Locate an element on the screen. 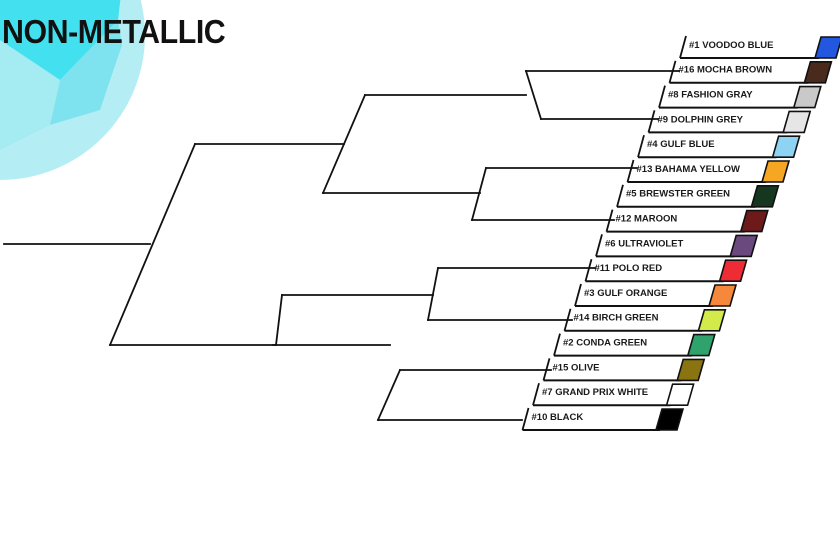 This screenshot has height=560, width=840. decor-facet-mid is located at coordinates (86, 72).